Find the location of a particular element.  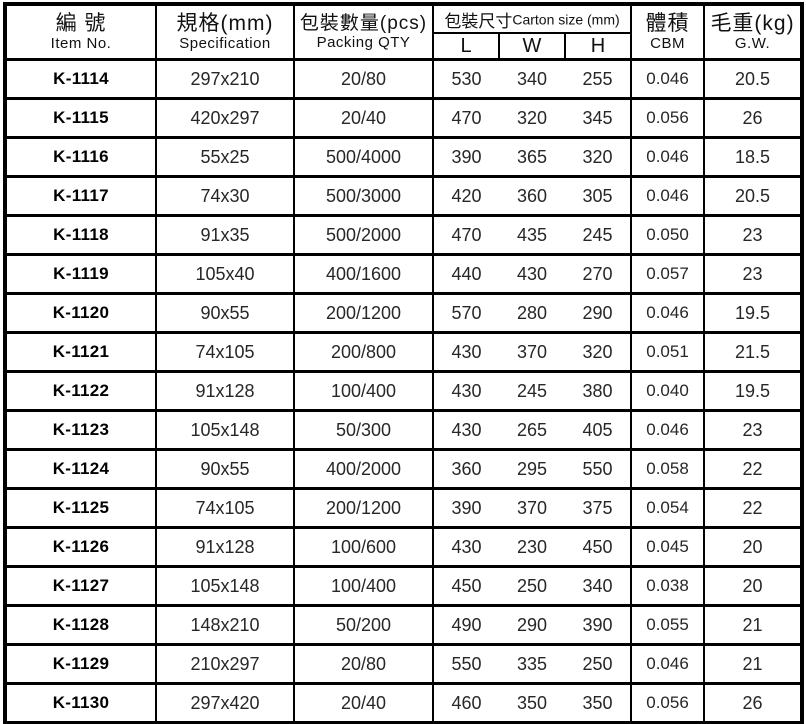

cell-specification: 91x128 is located at coordinates (225, 391).